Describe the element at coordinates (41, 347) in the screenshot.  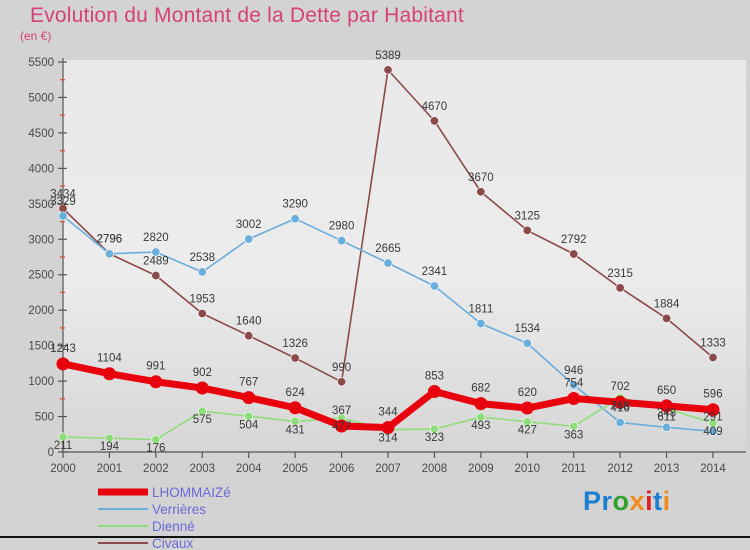
I see `y-axis-tick-label: 1500` at that location.